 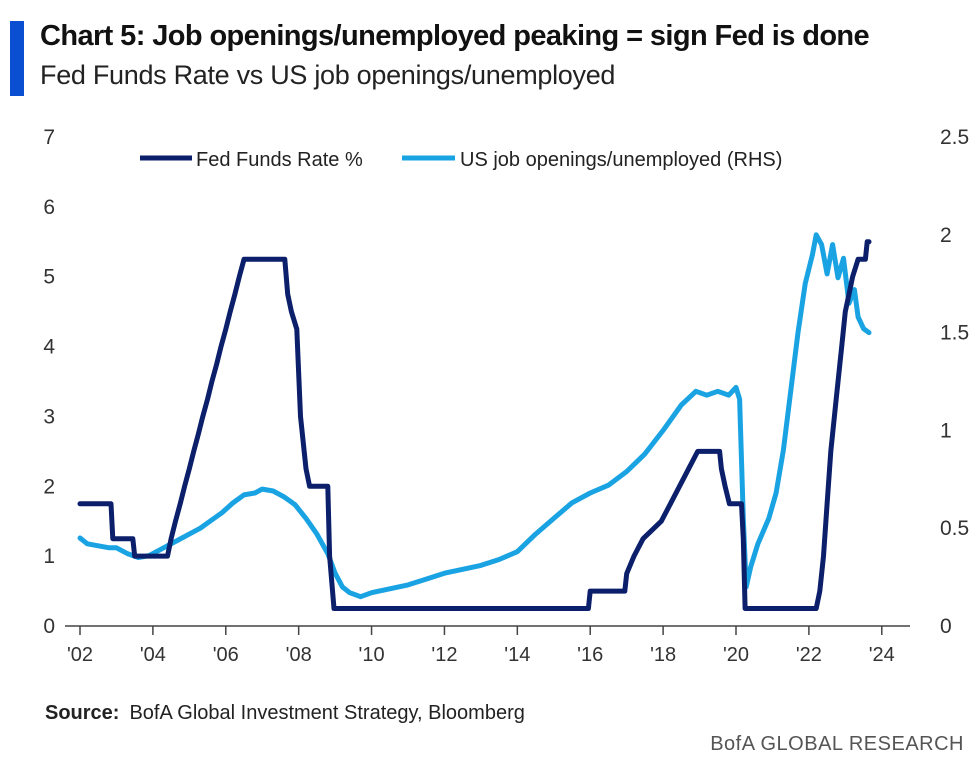 What do you see at coordinates (17, 58) in the screenshot?
I see `title-accent-bar` at bounding box center [17, 58].